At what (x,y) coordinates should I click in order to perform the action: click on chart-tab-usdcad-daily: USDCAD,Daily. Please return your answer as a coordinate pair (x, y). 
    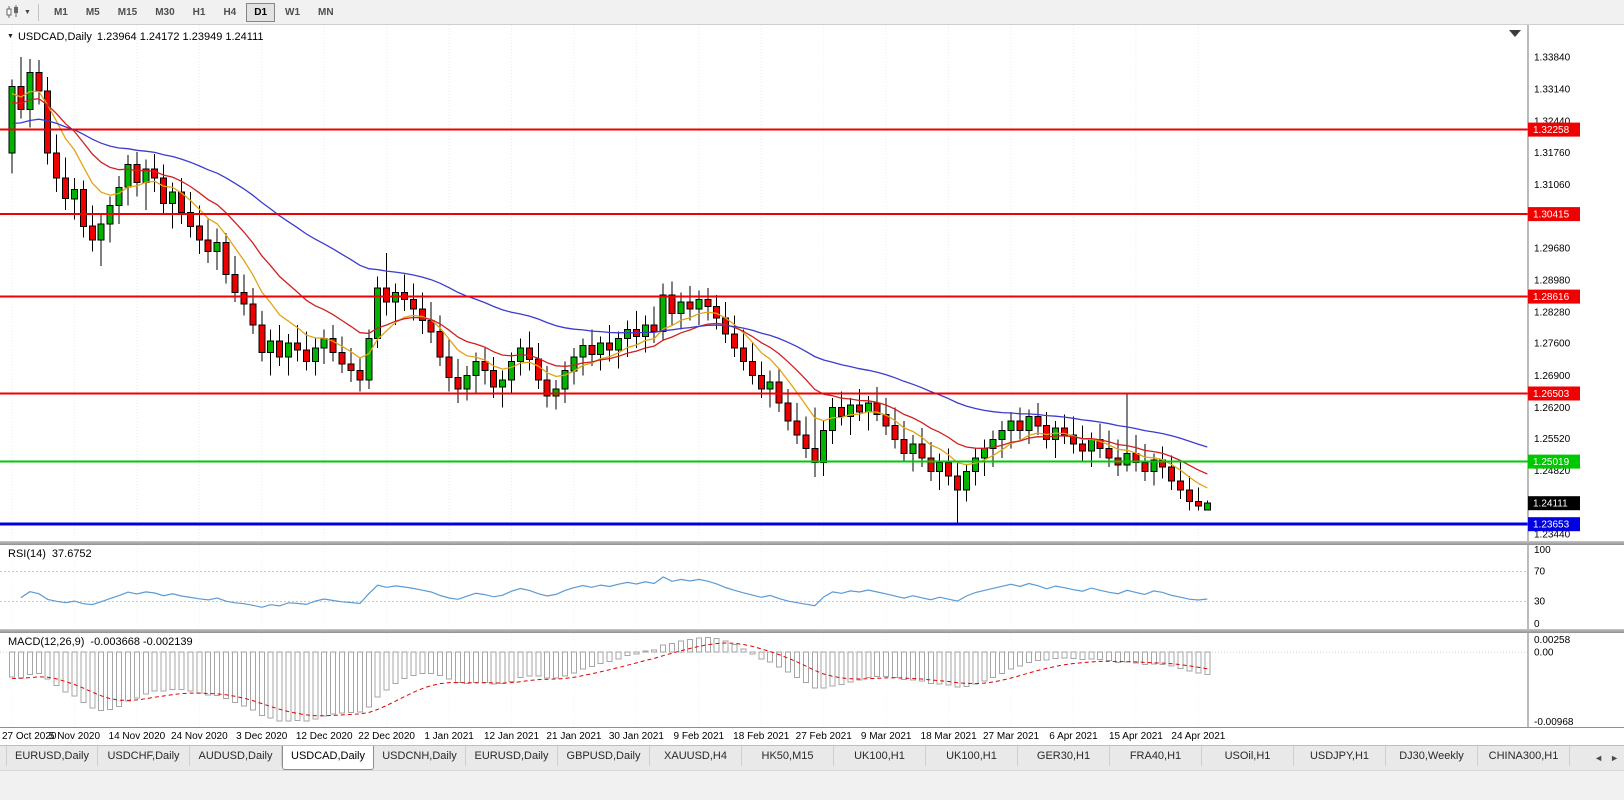
    Looking at the image, I should click on (328, 758).